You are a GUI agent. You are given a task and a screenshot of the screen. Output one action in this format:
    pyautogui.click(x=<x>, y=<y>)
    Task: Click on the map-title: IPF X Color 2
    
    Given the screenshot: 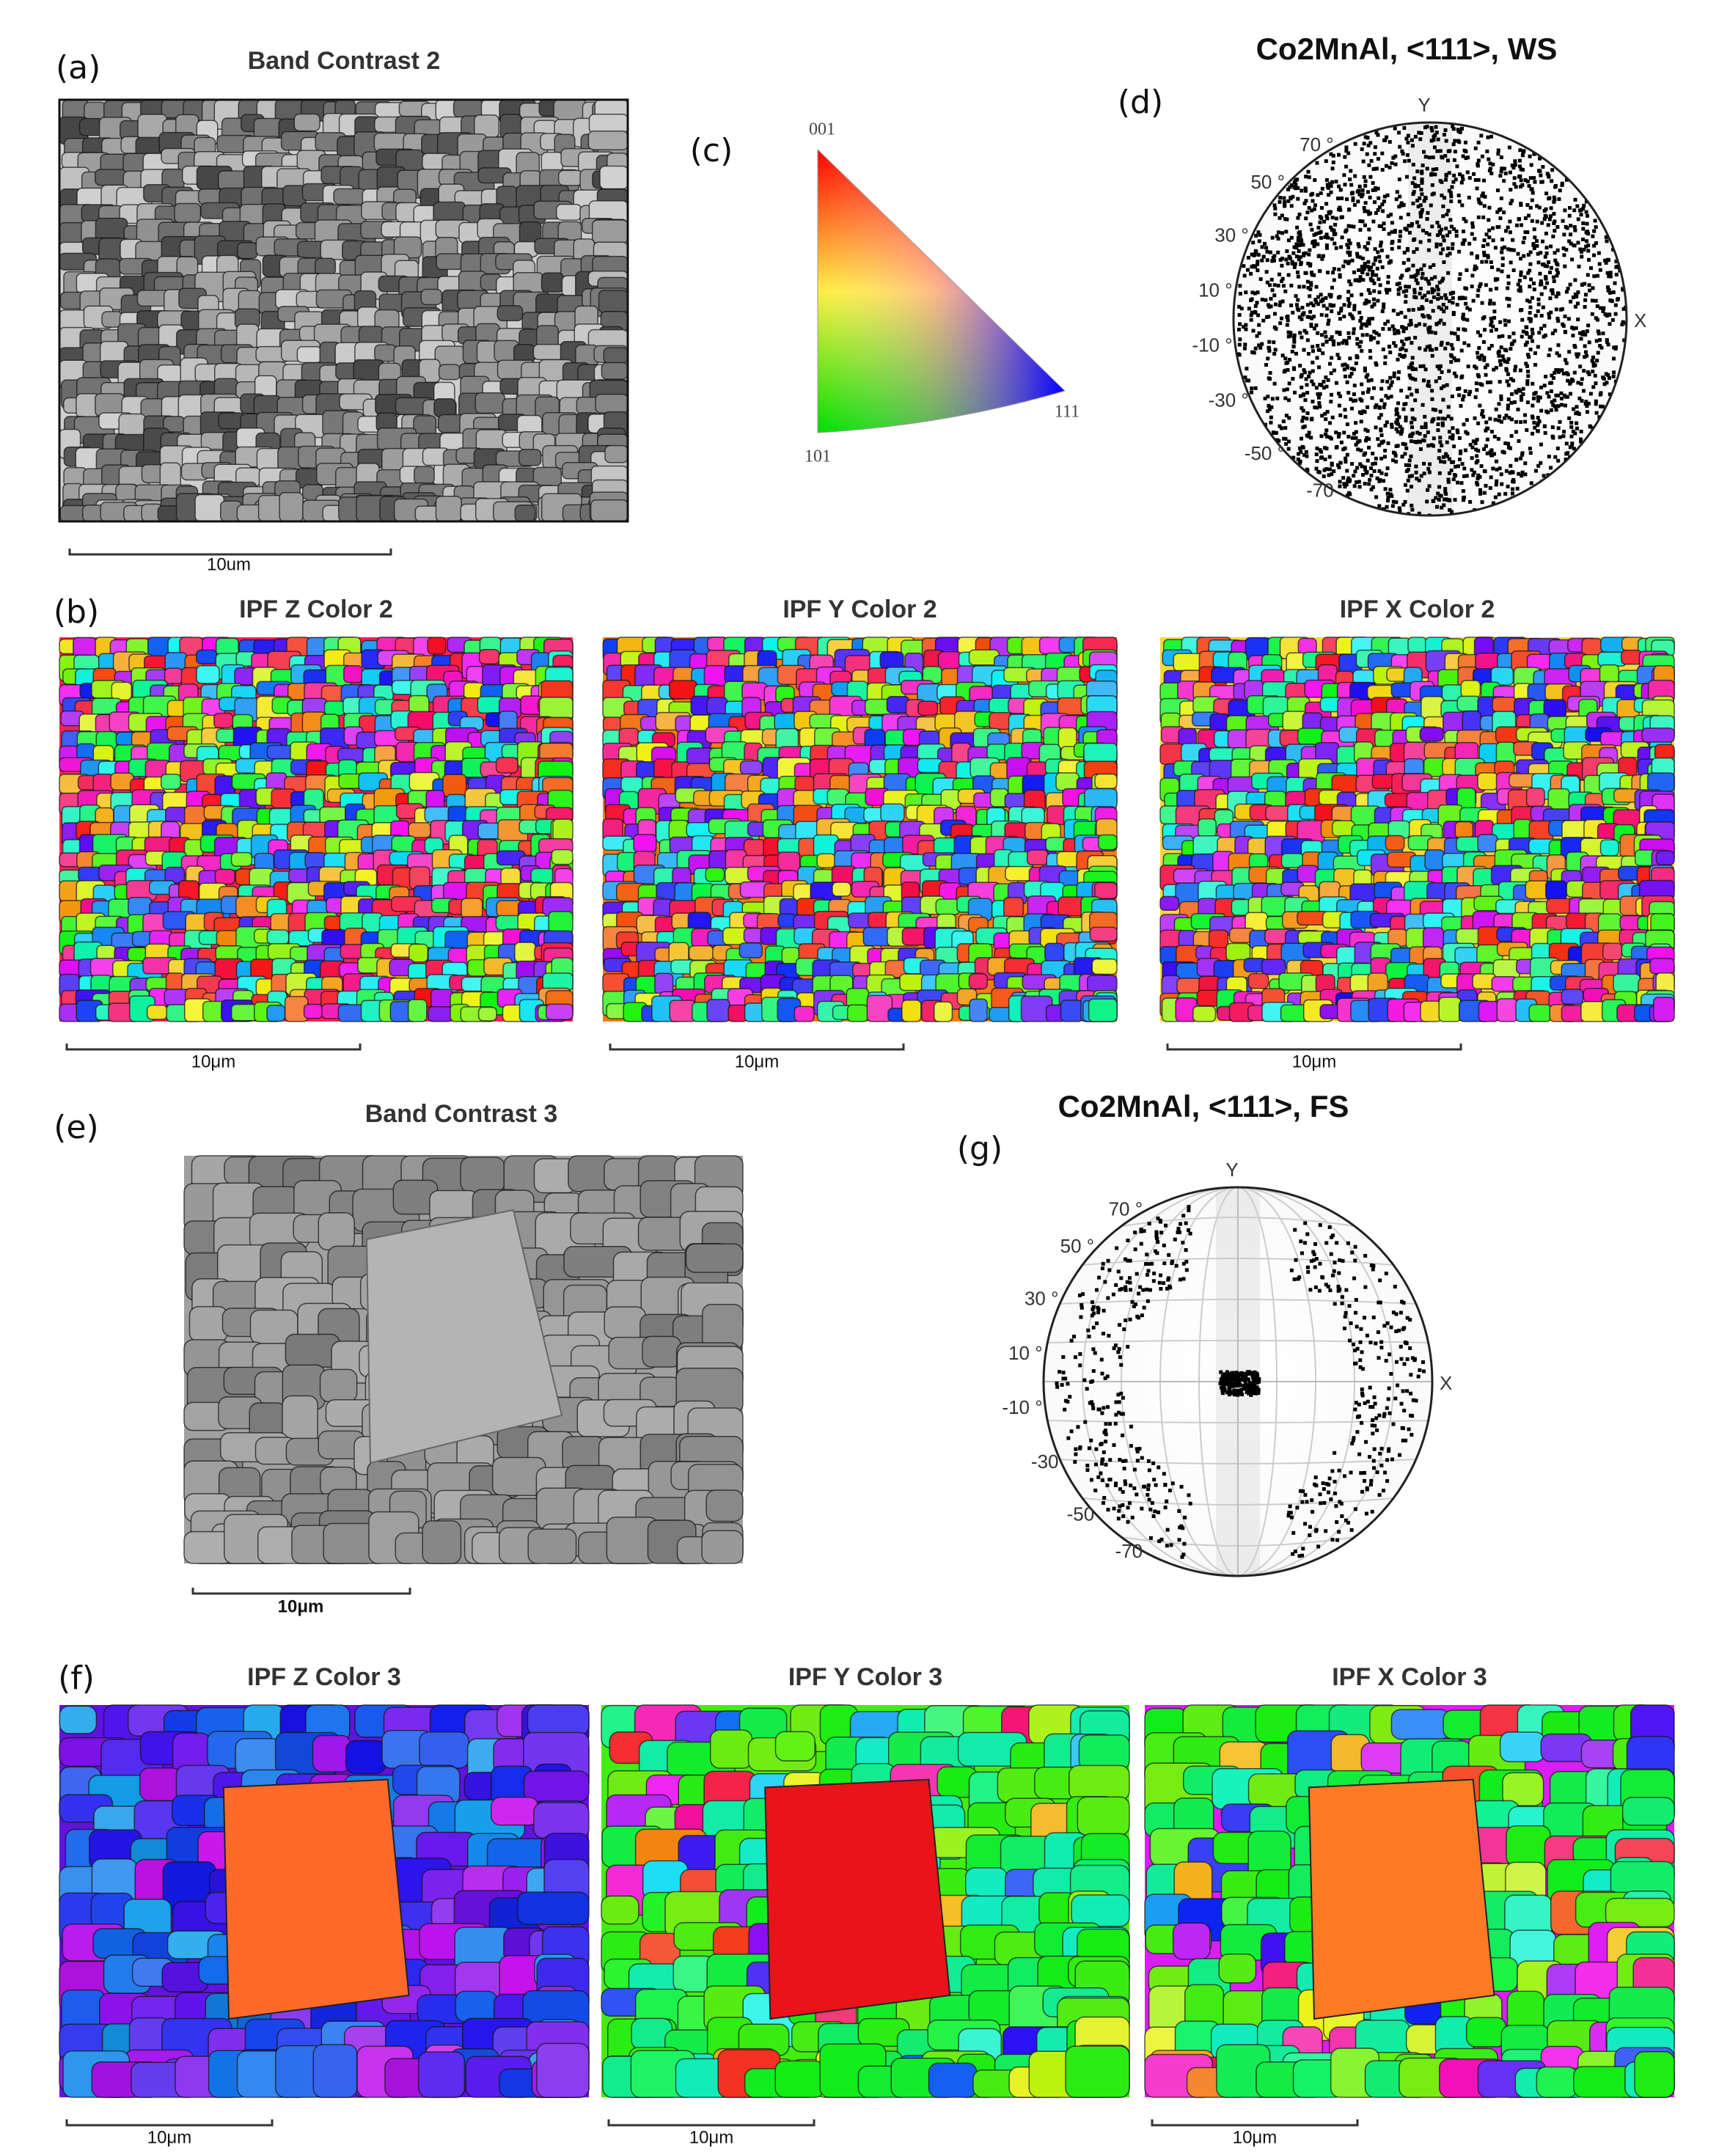 What is the action you would take?
    pyautogui.click(x=1417, y=609)
    